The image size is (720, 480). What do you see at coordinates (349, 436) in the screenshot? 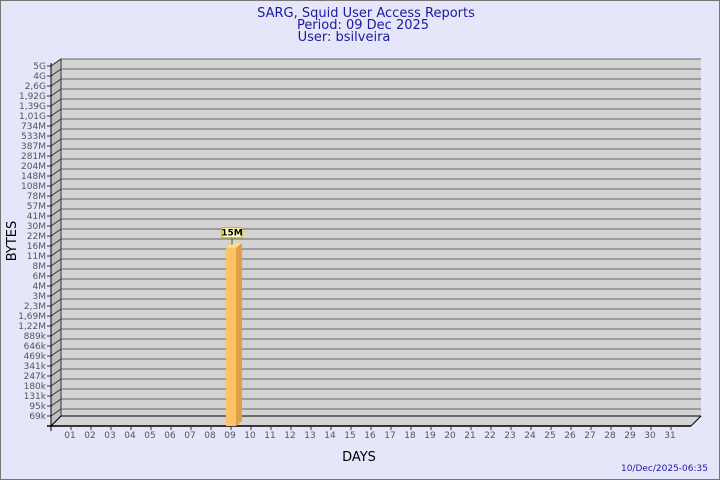
I see `x-tick-label: 15` at bounding box center [349, 436].